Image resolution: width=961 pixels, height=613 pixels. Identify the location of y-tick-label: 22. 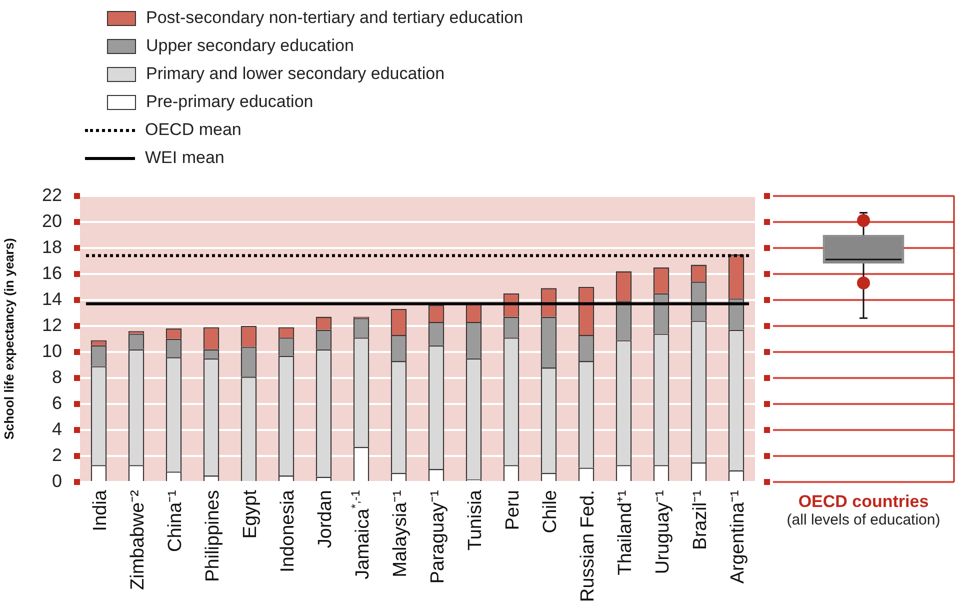
(52, 194).